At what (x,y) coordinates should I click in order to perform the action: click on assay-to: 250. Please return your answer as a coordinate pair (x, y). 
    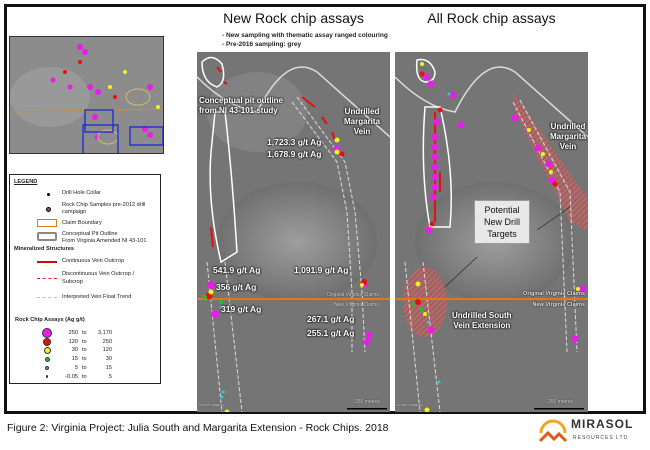
    Looking at the image, I should click on (107, 341).